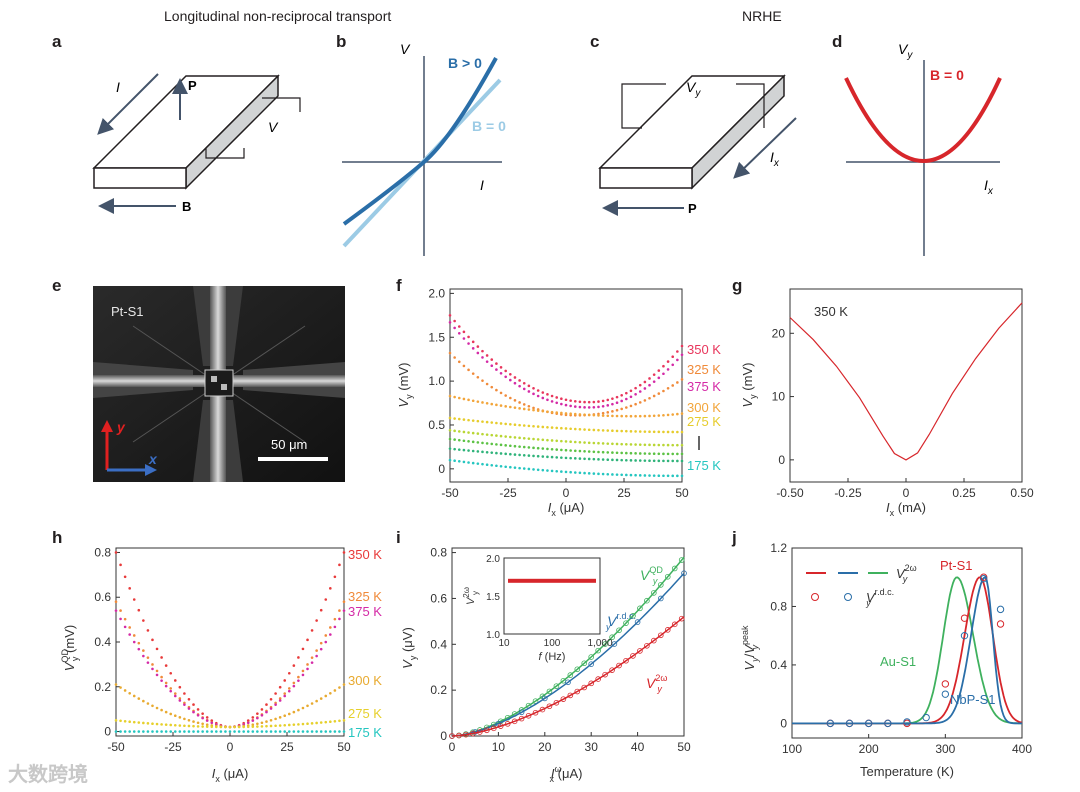 The width and height of the screenshot is (1080, 792). What do you see at coordinates (945, 749) in the screenshot?
I see `x-tick-label: 300` at bounding box center [945, 749].